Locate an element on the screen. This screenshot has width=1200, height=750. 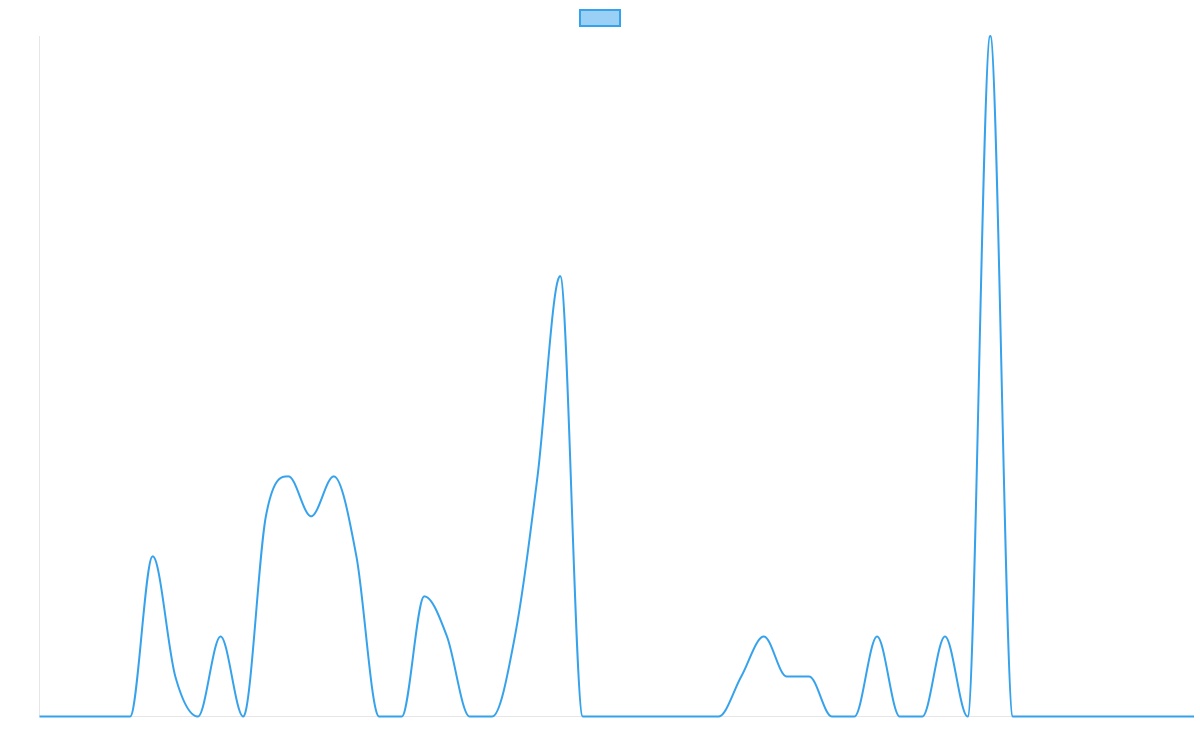
legend is located at coordinates (600, 18).